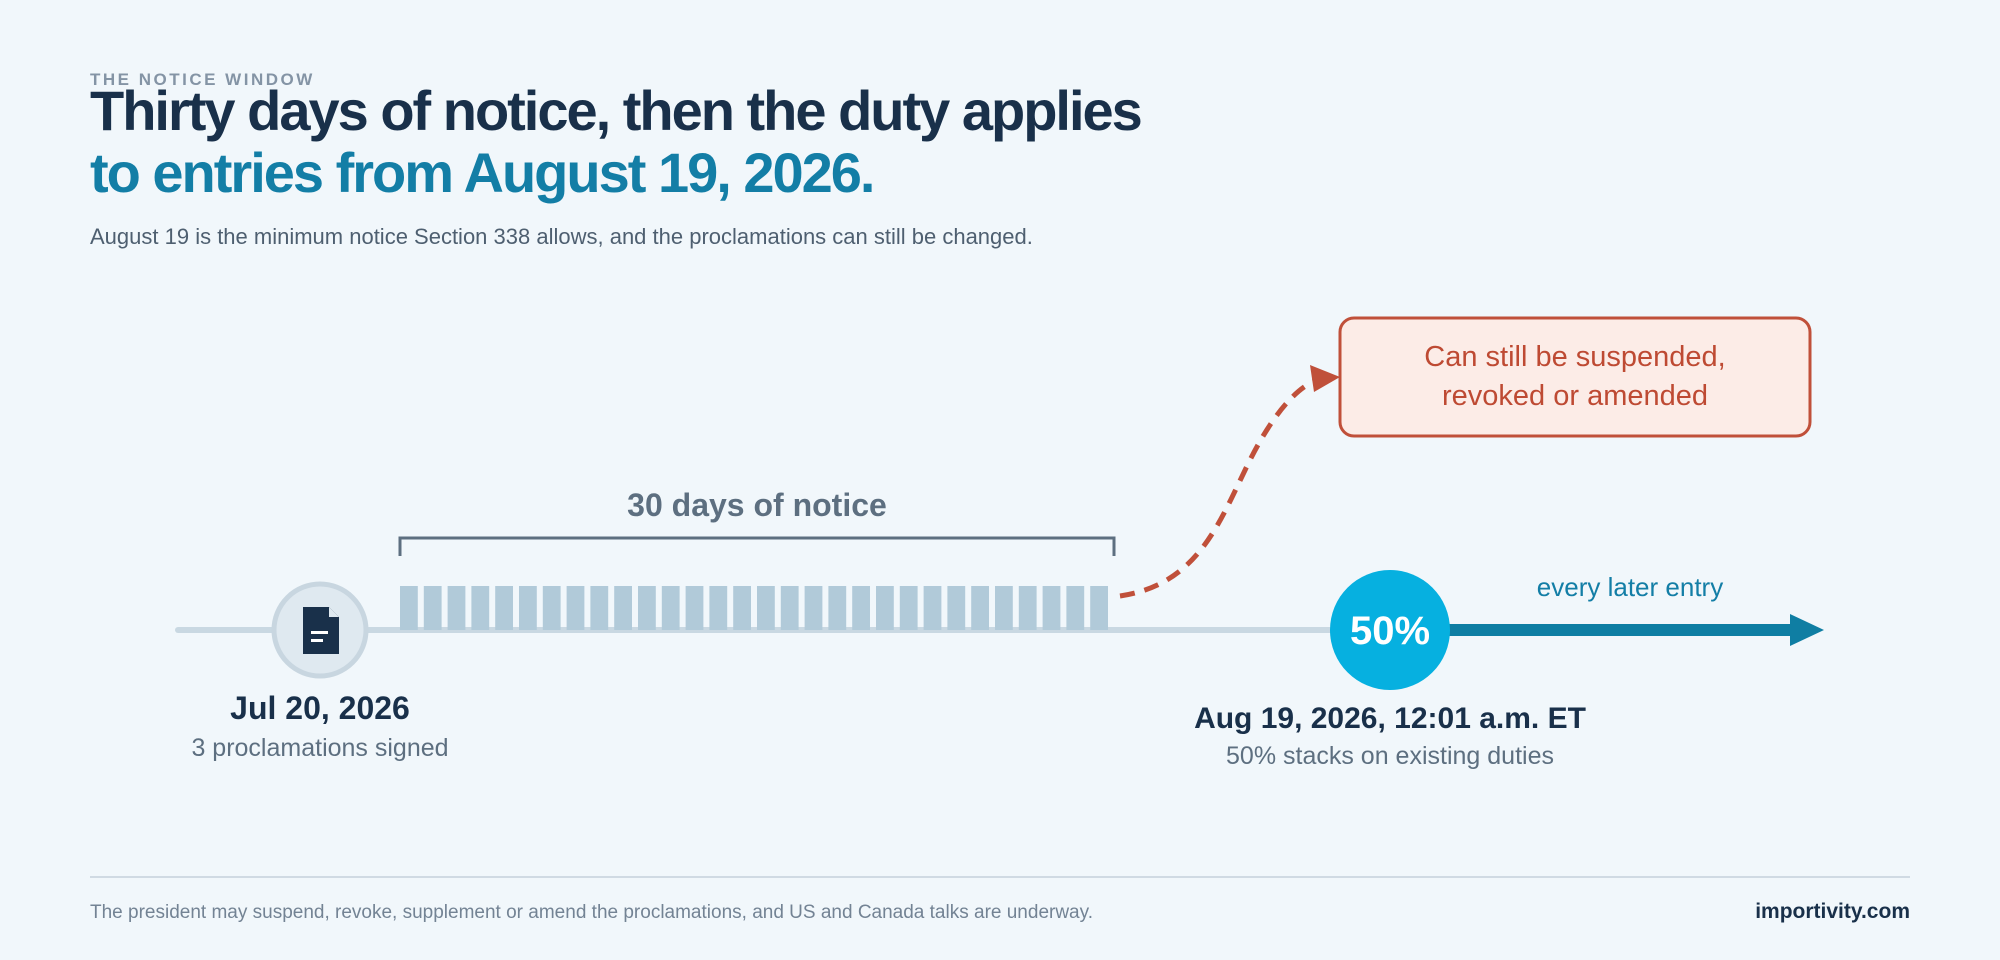 Image resolution: width=2000 pixels, height=960 pixels. What do you see at coordinates (482, 172) in the screenshot?
I see `headline-line-2: to entries from August 19, 2026.` at bounding box center [482, 172].